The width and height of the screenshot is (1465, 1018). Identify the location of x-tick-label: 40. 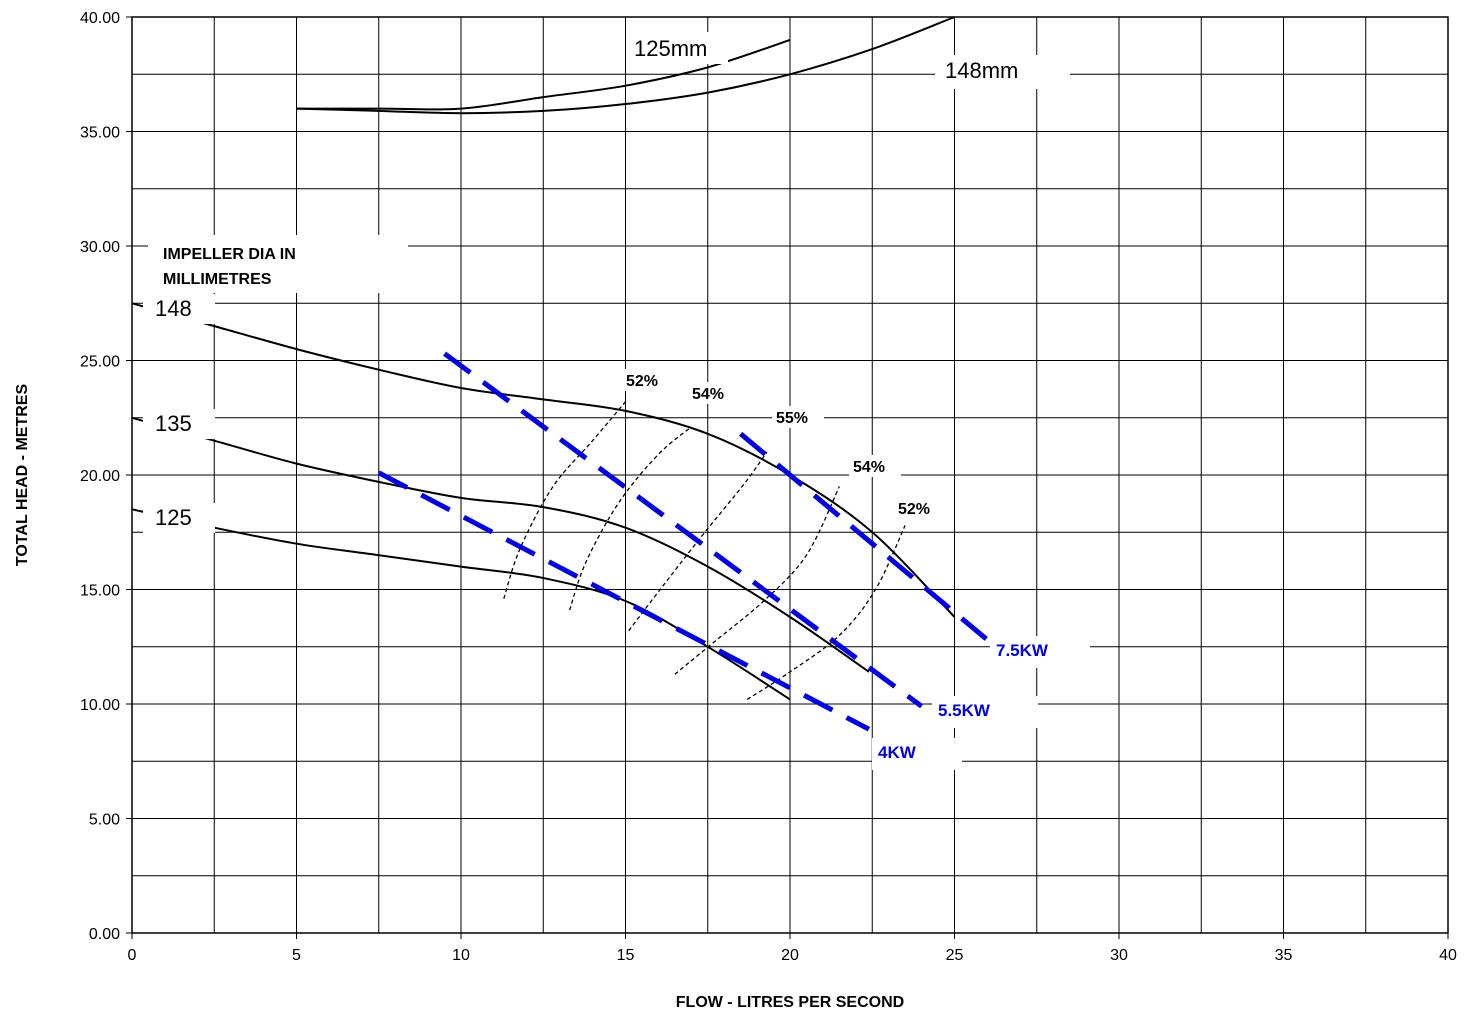
(1448, 955).